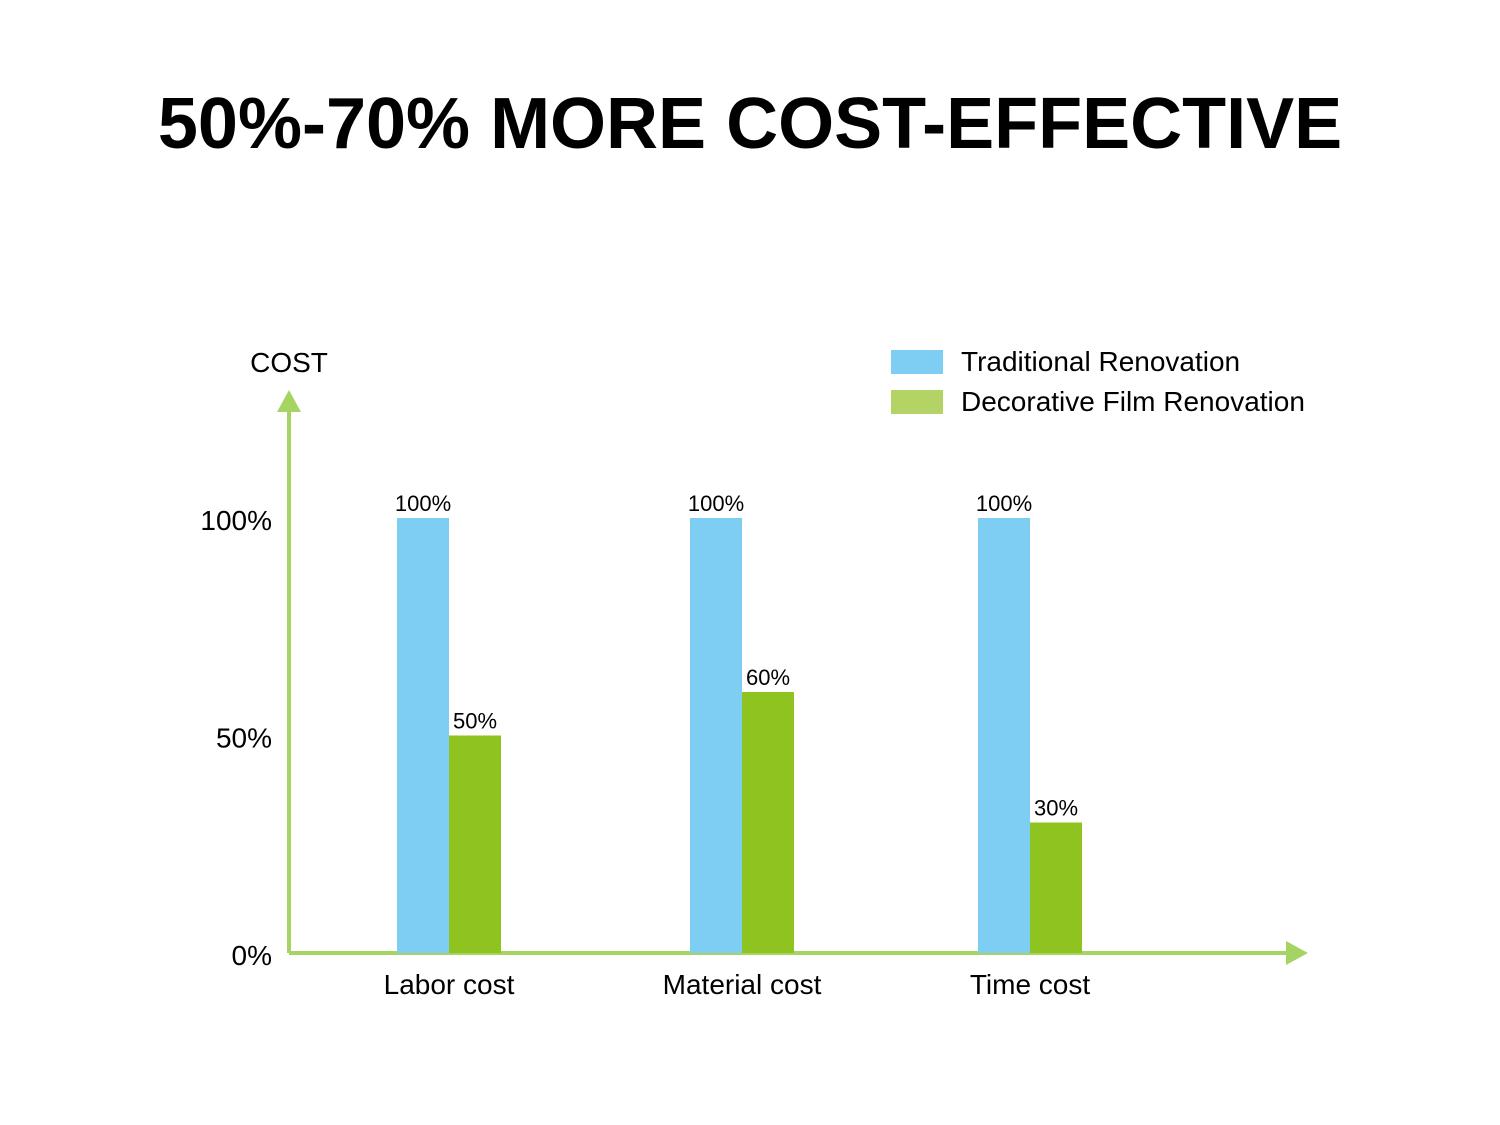  What do you see at coordinates (252, 955) in the screenshot?
I see `y-tick-label: 0%` at bounding box center [252, 955].